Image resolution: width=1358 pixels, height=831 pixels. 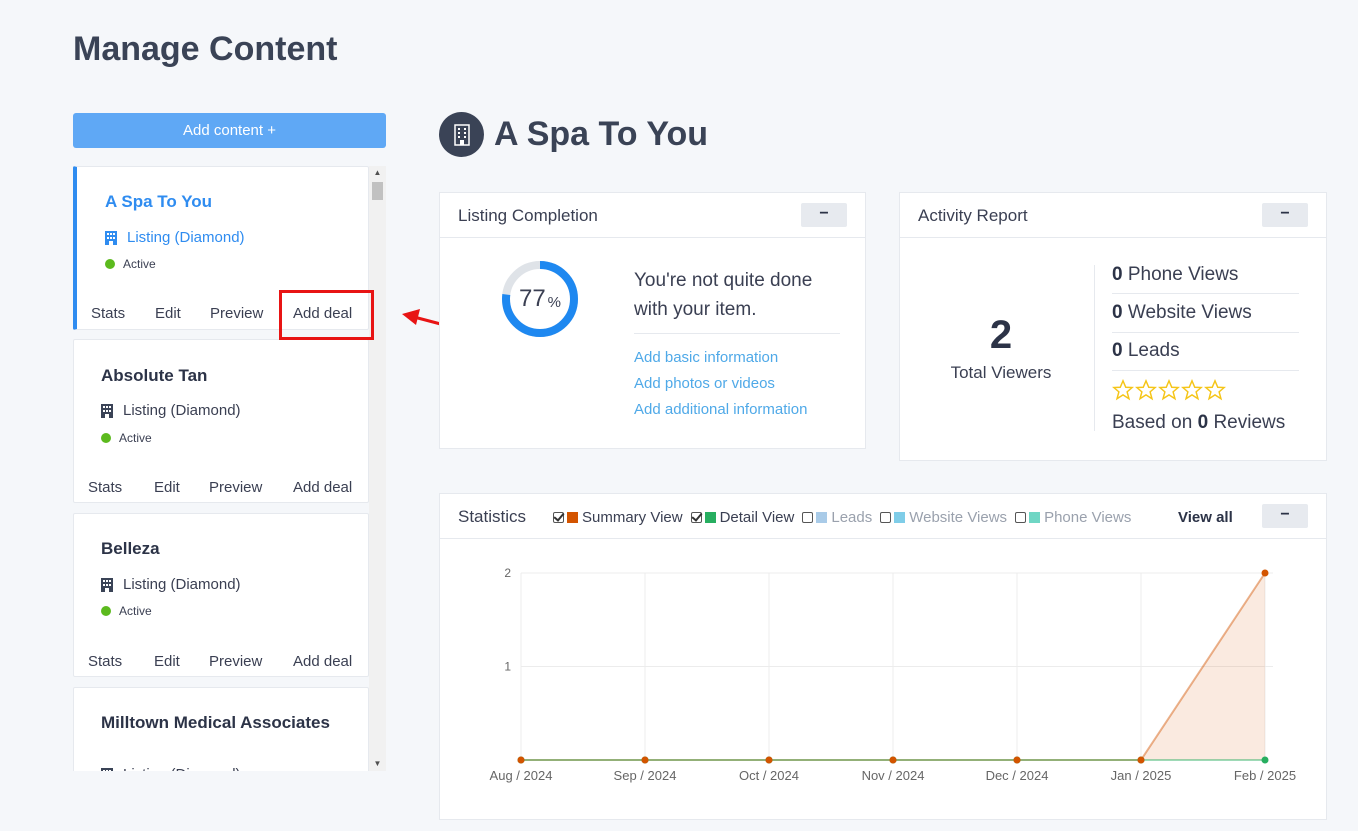 I want to click on legend-label: Summary View, so click(x=632, y=517).